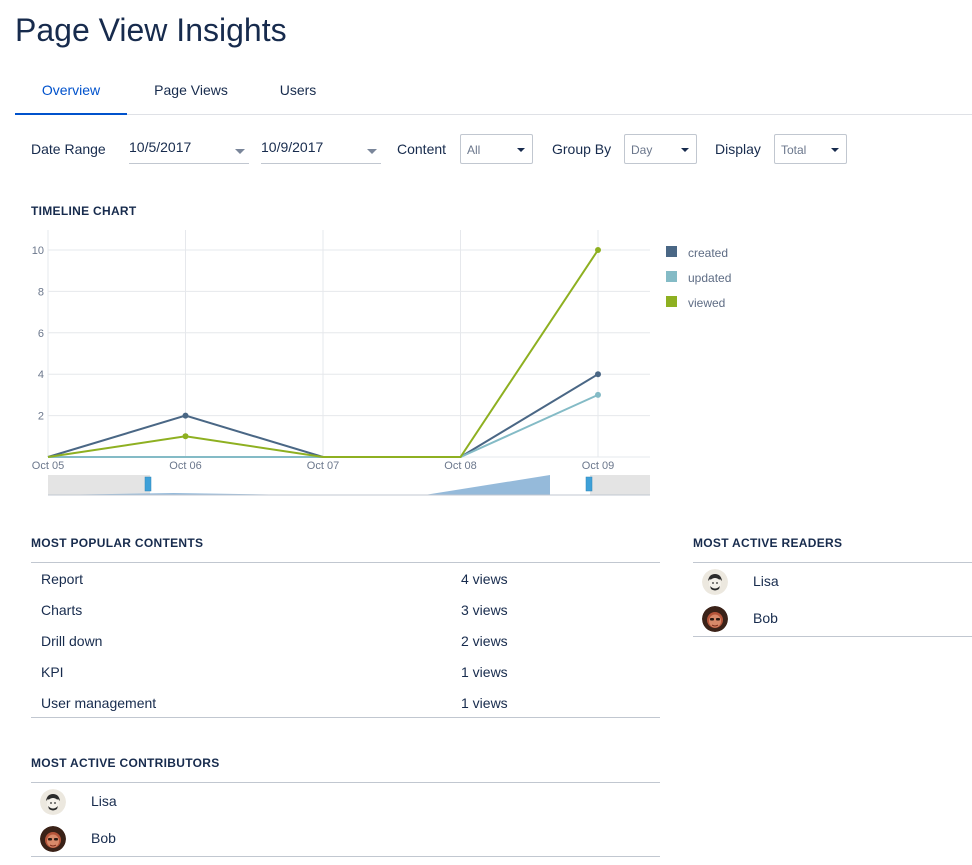 This screenshot has width=972, height=865. I want to click on display-select-value: Total, so click(794, 150).